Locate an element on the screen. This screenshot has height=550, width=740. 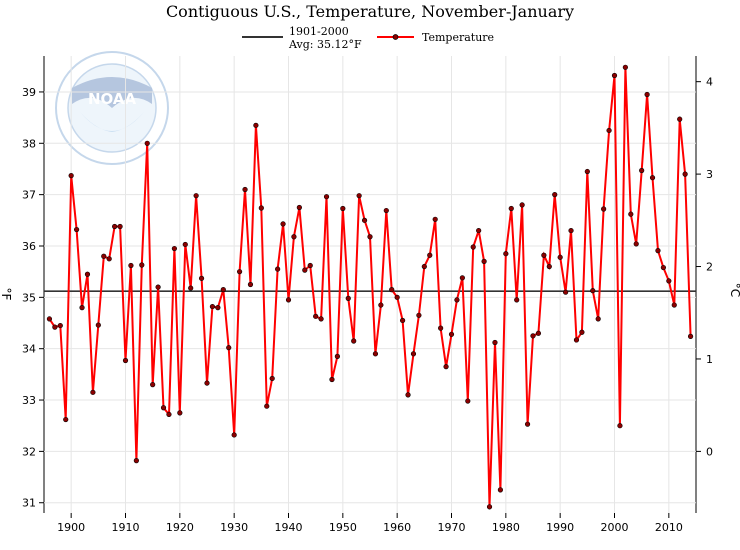
legend-baseline-label-2: Avg: 35.12°F is located at coordinates (325, 44).